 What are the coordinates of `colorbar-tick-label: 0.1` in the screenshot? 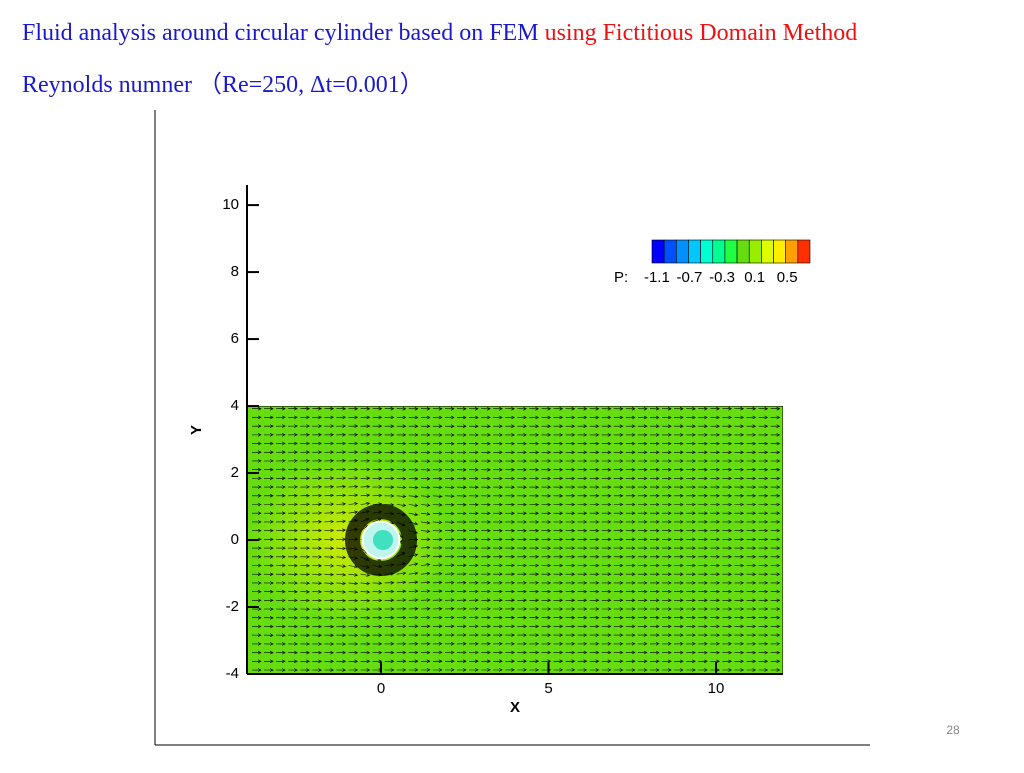 It's located at (754, 277).